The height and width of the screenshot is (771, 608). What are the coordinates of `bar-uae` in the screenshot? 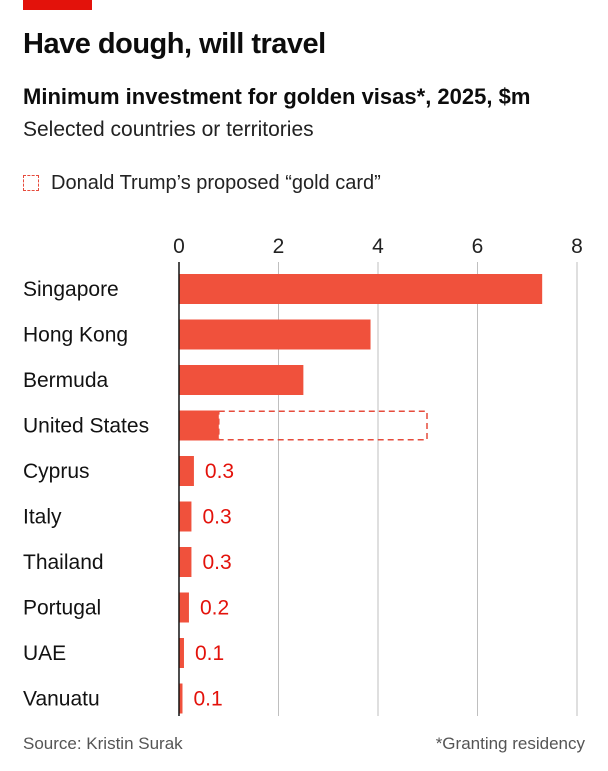 It's located at (181, 653).